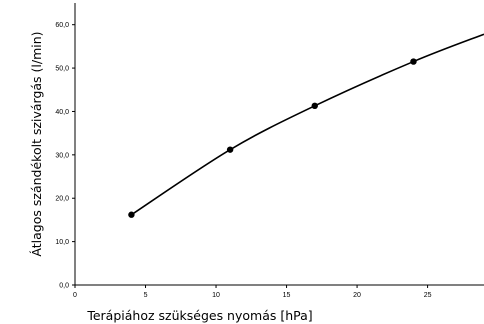  What do you see at coordinates (216, 295) in the screenshot?
I see `x-tick-label: 10` at bounding box center [216, 295].